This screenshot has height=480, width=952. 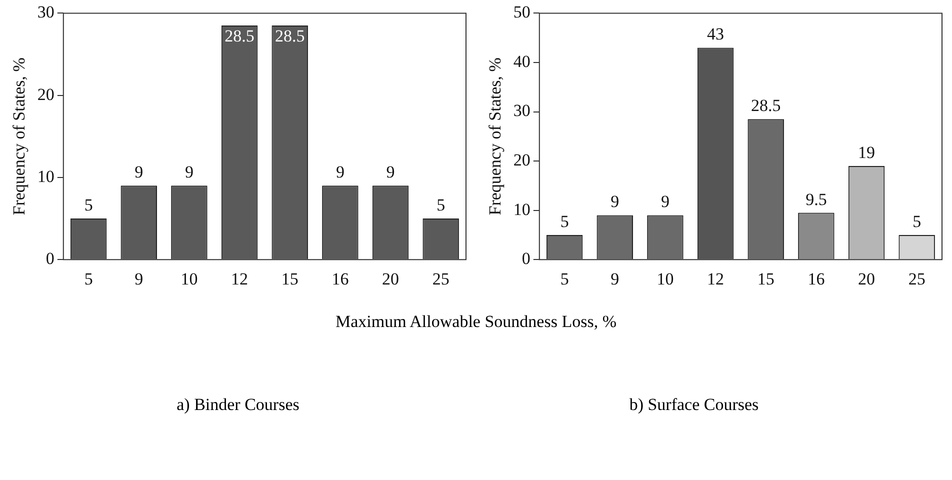 What do you see at coordinates (238, 405) in the screenshot?
I see `text: a) Binder Courses` at bounding box center [238, 405].